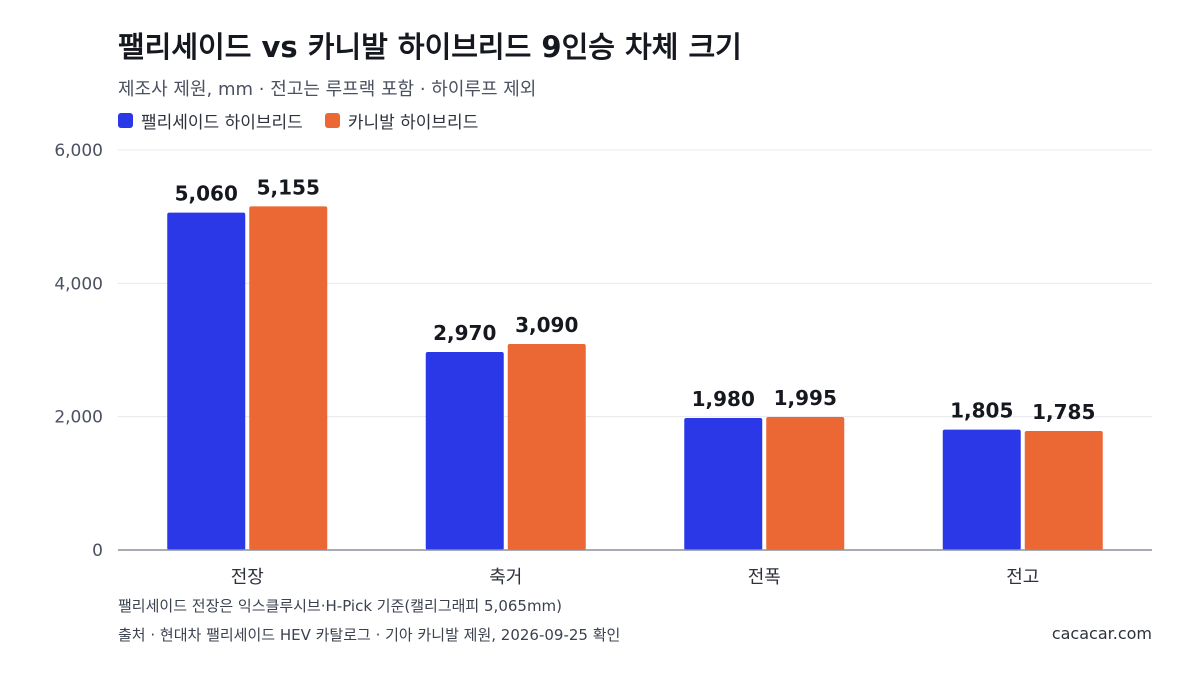 Image resolution: width=1200 pixels, height=675 pixels. What do you see at coordinates (981, 411) in the screenshot?
I see `data-label: 1,805` at bounding box center [981, 411].